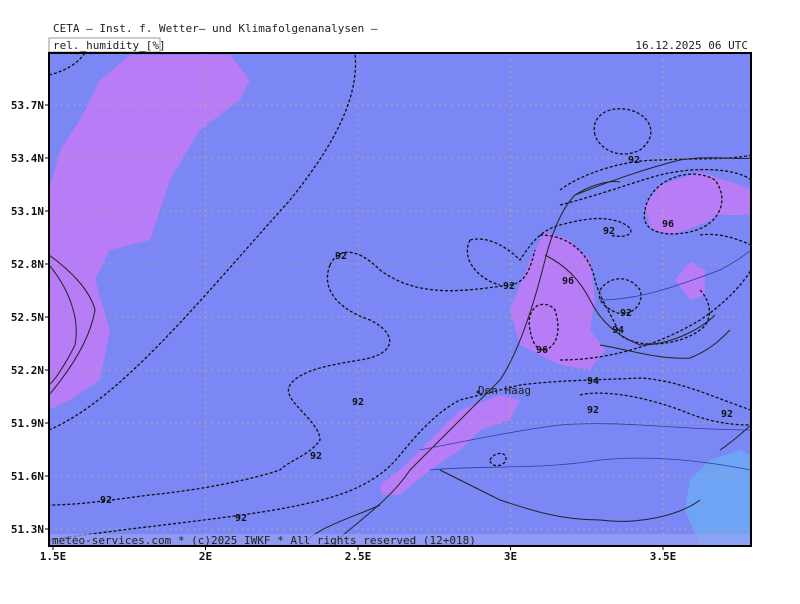  I want to click on lon-label: 3E, so click(510, 556).